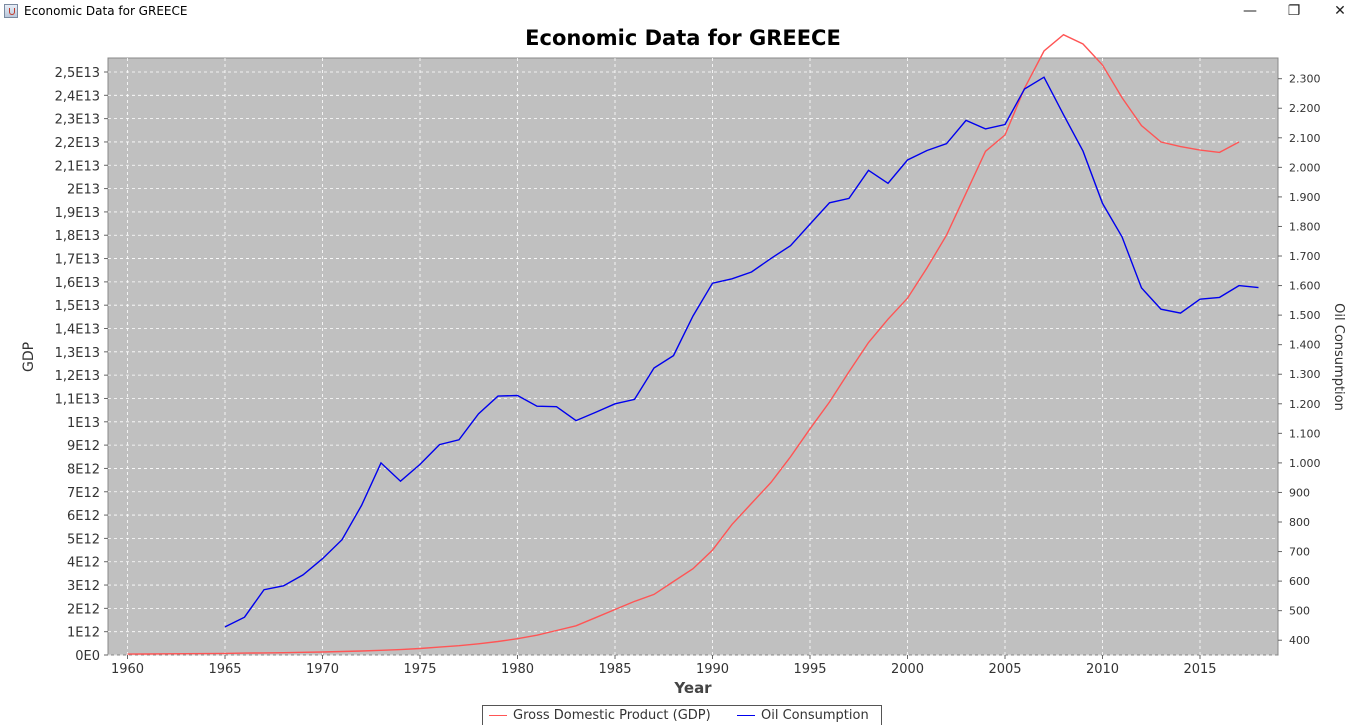 The height and width of the screenshot is (725, 1366). Describe the element at coordinates (77, 399) in the screenshot. I see `left-tick-label: 1,1E13` at that location.